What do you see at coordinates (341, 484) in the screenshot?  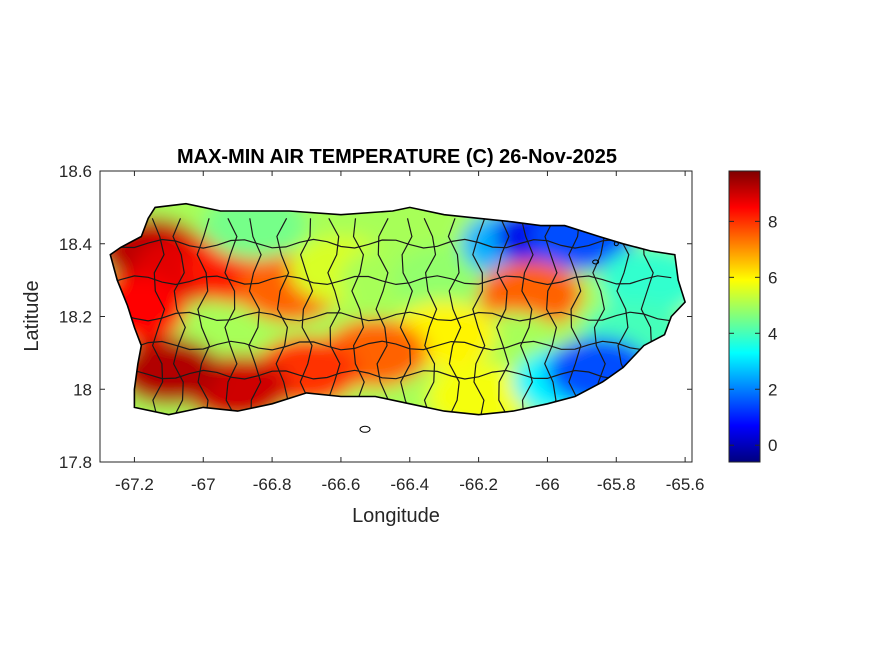 I see `x-tick-label: -66.6` at bounding box center [341, 484].